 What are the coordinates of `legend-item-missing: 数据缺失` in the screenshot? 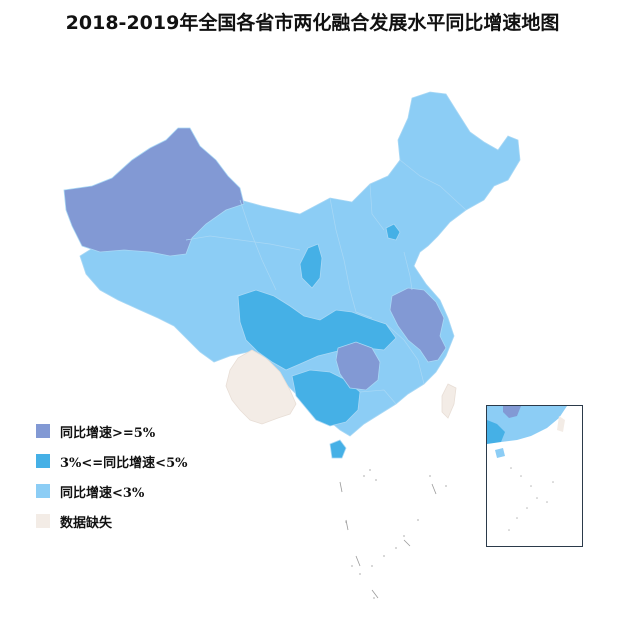 It's located at (111, 521).